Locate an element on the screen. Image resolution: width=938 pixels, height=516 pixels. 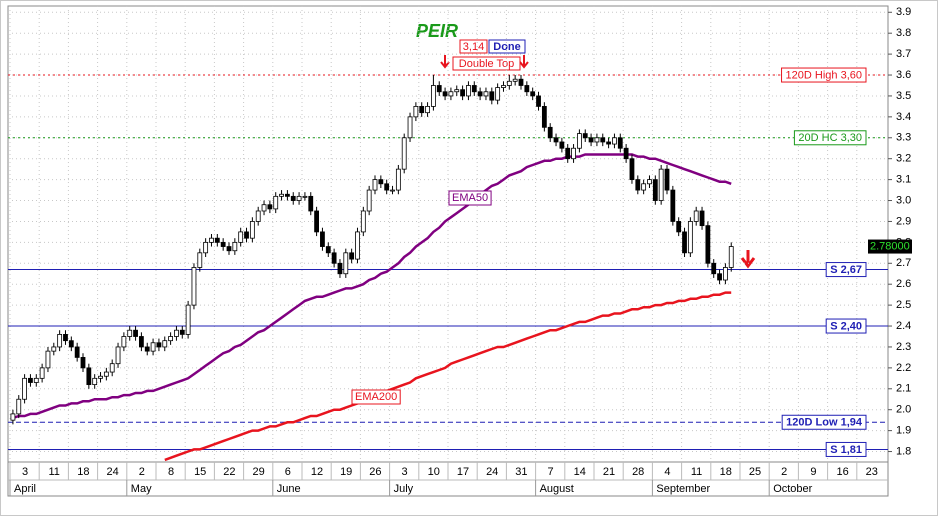
line-tag: EMA200 is located at coordinates (376, 397).